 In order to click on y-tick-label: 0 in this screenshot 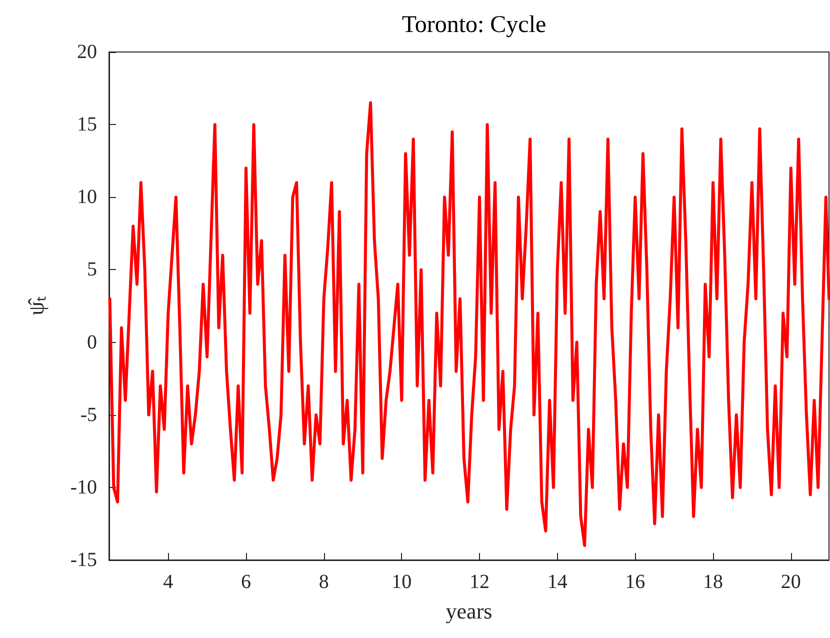, I will do `click(92, 342)`.